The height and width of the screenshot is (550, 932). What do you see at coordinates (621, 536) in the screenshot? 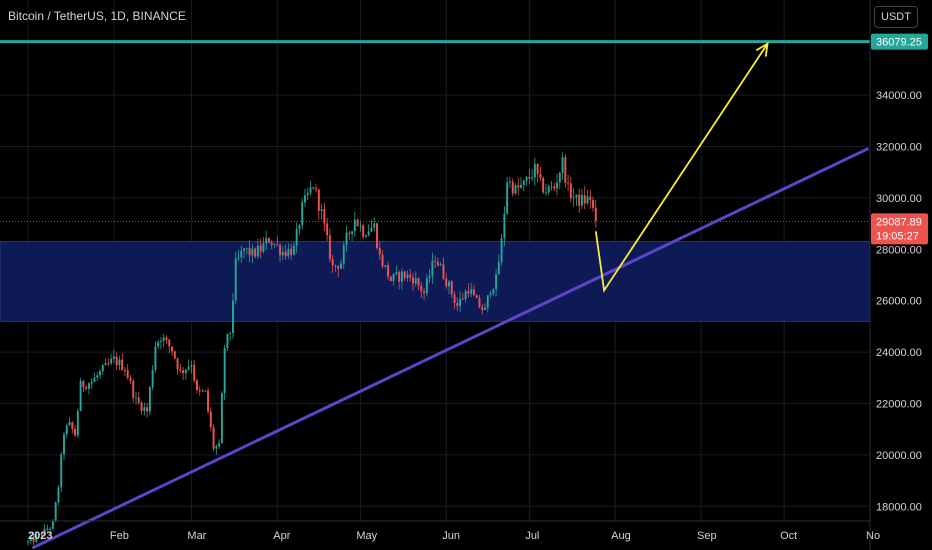
I see `time-tick-label: Aug` at bounding box center [621, 536].